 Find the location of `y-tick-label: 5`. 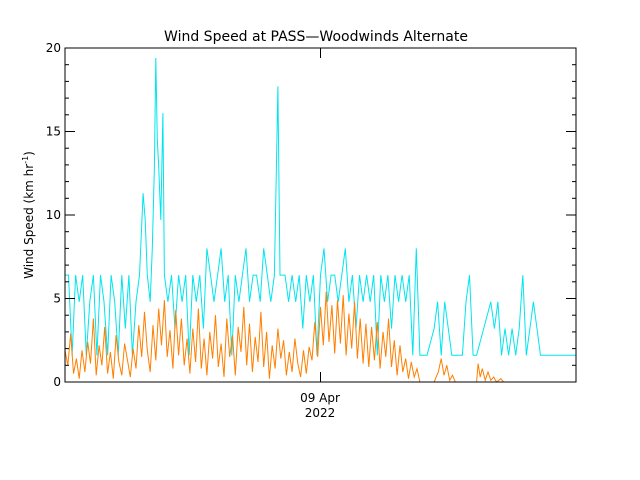

y-tick-label: 5 is located at coordinates (57, 299).